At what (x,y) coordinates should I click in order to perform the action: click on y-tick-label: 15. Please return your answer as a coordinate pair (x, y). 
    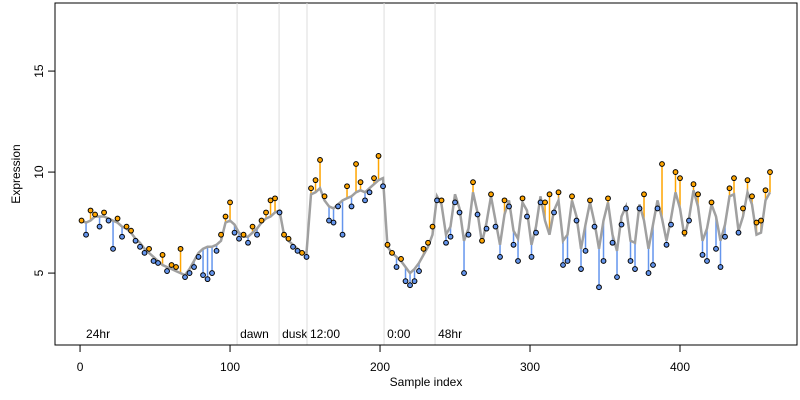
    Looking at the image, I should click on (39, 71).